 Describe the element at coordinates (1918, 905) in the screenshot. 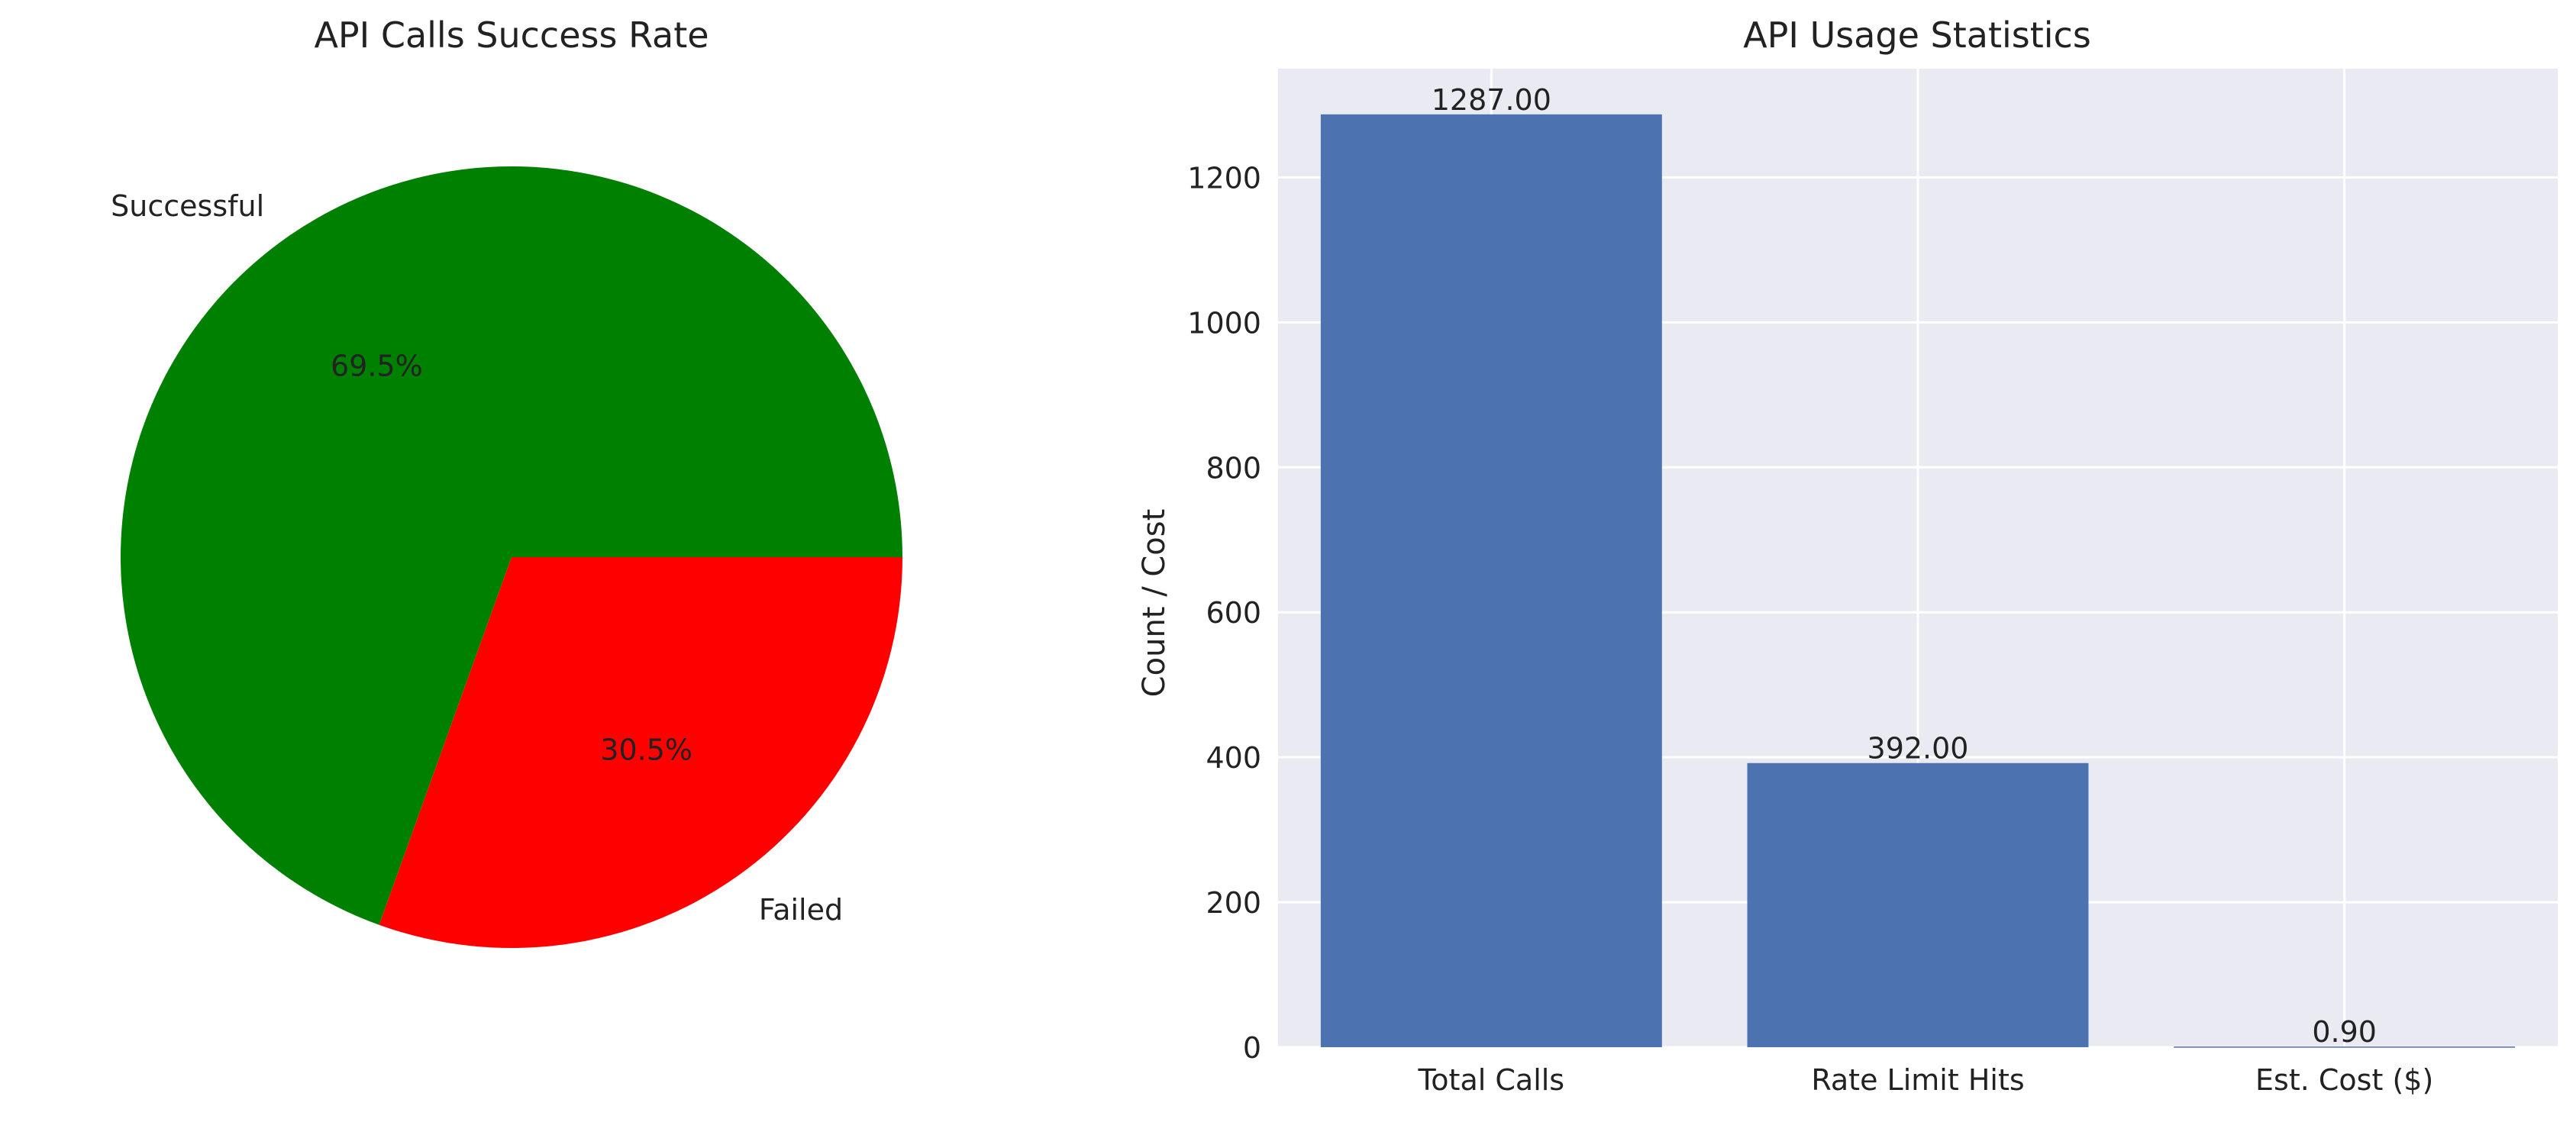

I see `bar-rate-limit-hits` at that location.